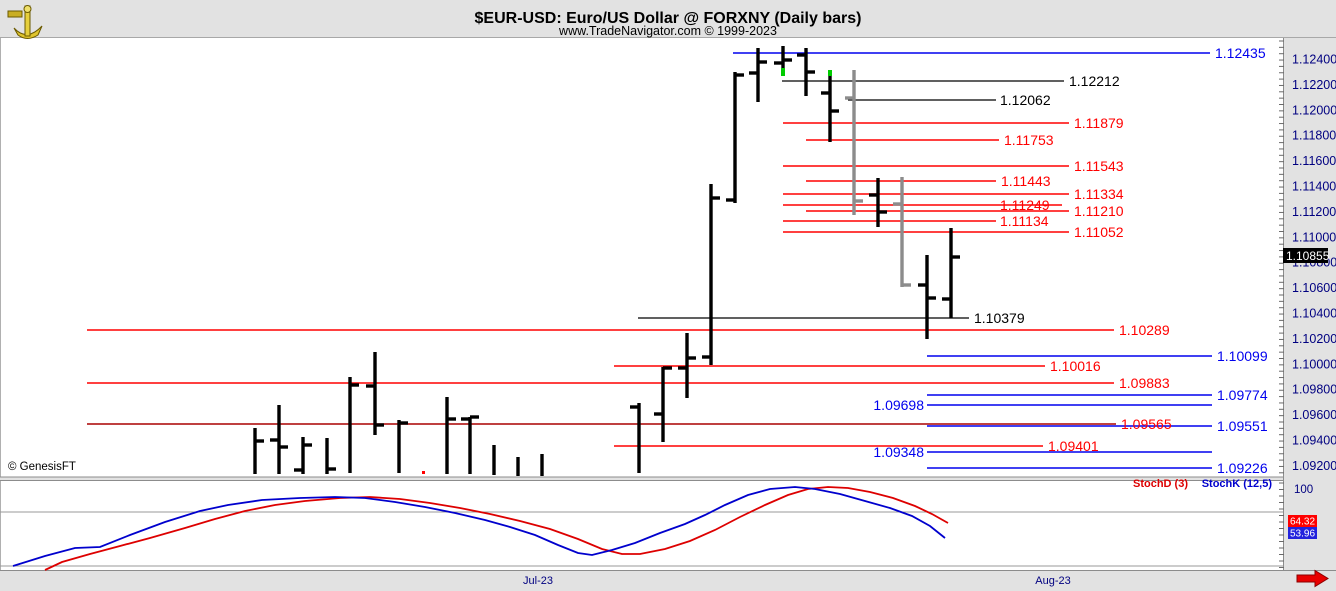 This screenshot has width=1336, height=591. What do you see at coordinates (27, 9) in the screenshot?
I see `logo-knob` at bounding box center [27, 9].